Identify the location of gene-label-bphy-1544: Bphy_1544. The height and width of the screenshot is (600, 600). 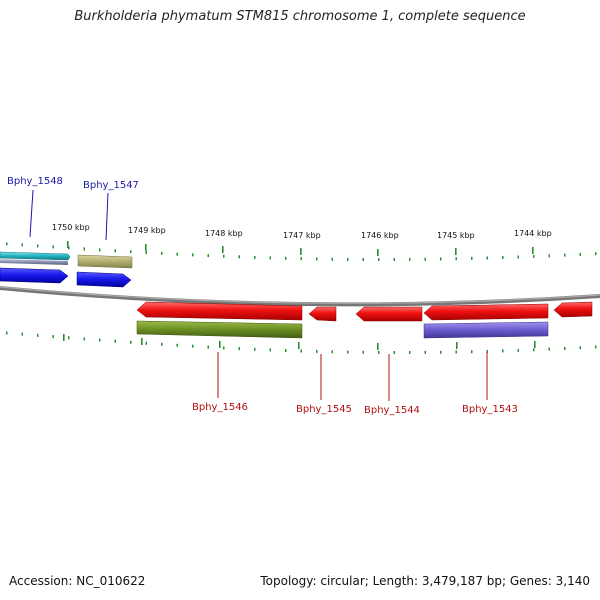
(392, 410).